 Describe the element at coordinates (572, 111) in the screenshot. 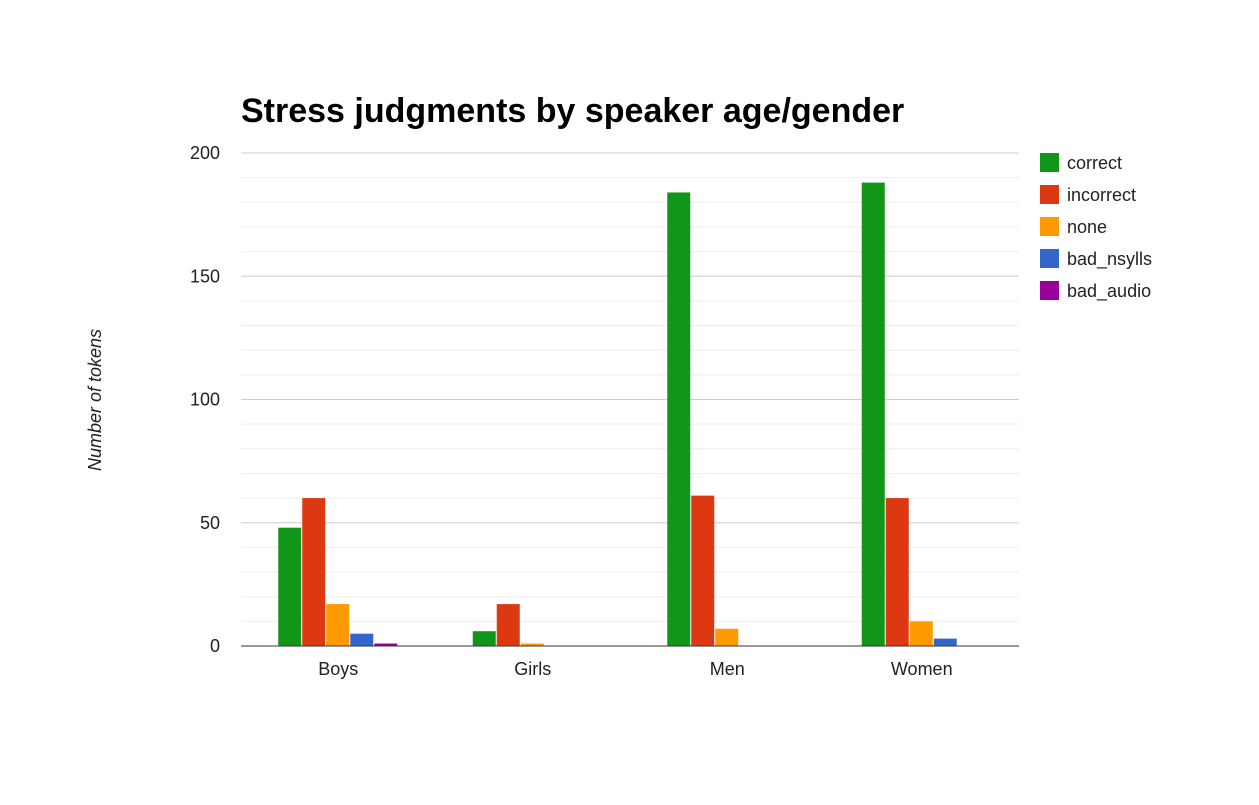

I see `chart-title: Stress judgments by speaker age/gender` at that location.